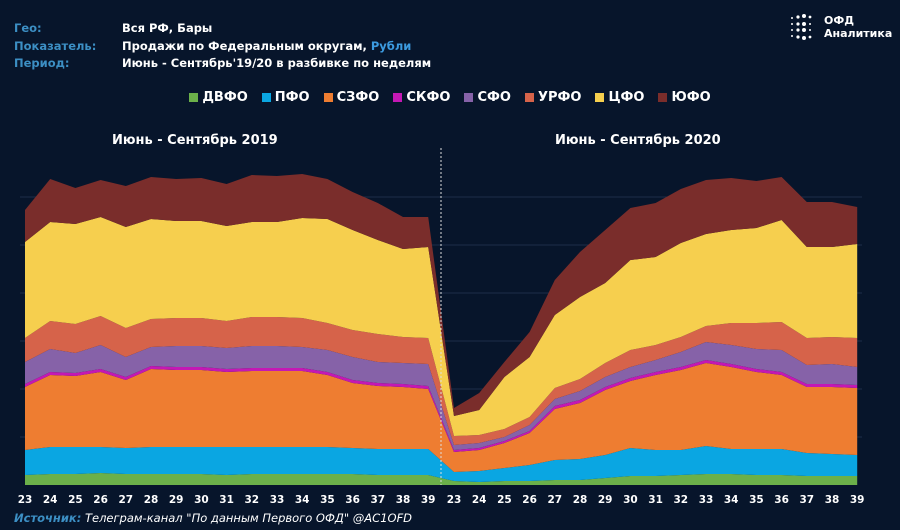 The height and width of the screenshot is (530, 900). What do you see at coordinates (638, 140) in the screenshot?
I see `period-title-2020: Июнь - Сентябрь 2020` at bounding box center [638, 140].